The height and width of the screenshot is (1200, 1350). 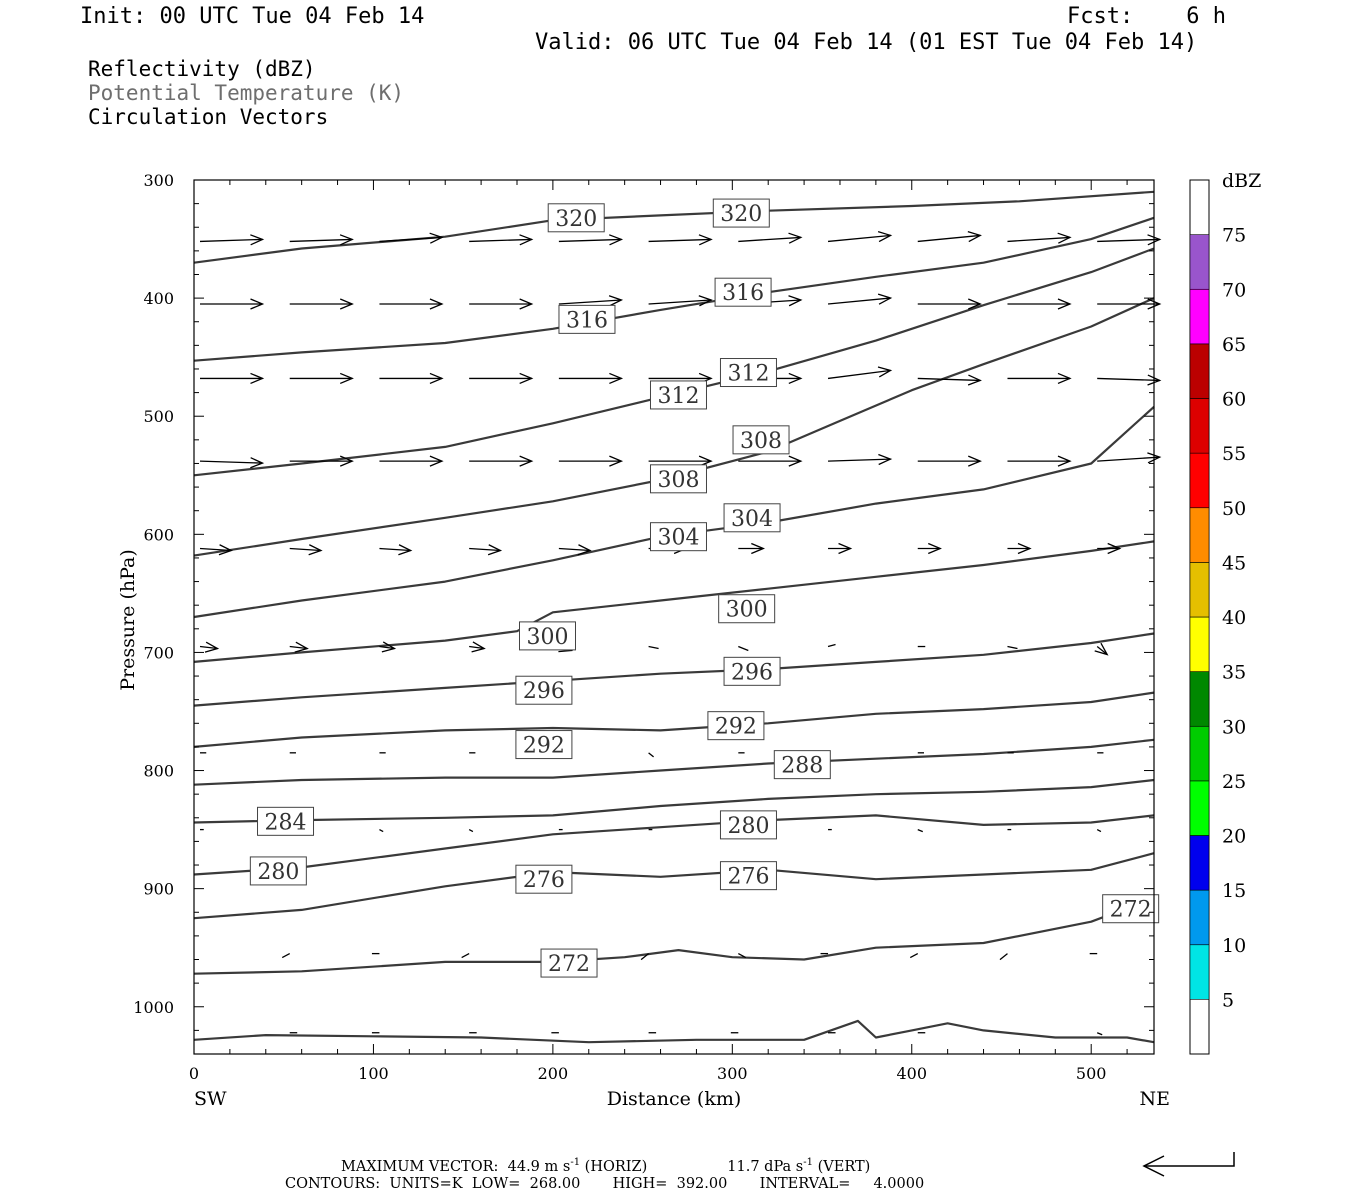 I want to click on contour-label-308: 308, so click(x=761, y=440).